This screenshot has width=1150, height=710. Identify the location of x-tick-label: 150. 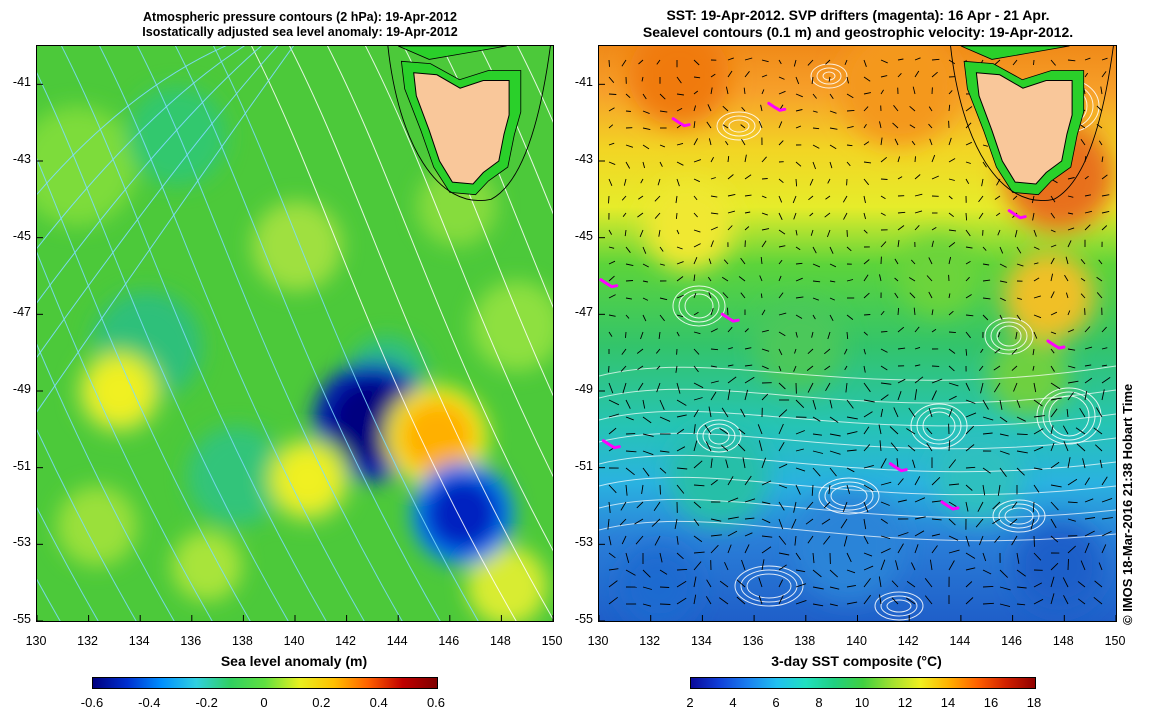
(552, 641).